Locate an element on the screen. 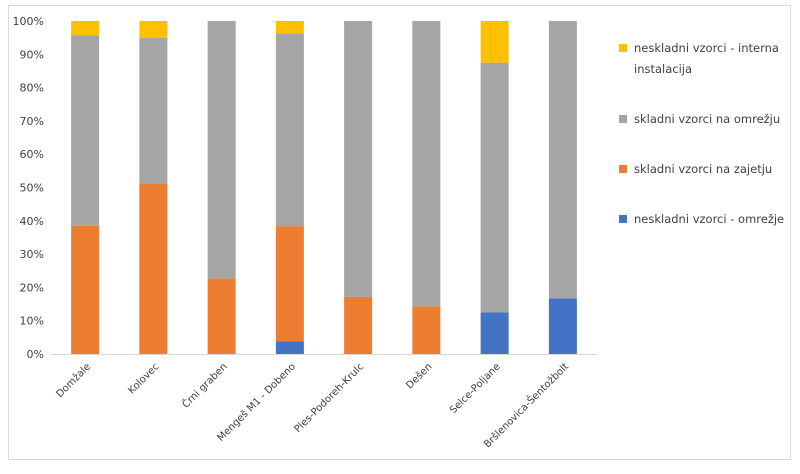 The width and height of the screenshot is (800, 474). legend-item-skladni-zajetje: skladni vzorci na zajetju is located at coordinates (704, 169).